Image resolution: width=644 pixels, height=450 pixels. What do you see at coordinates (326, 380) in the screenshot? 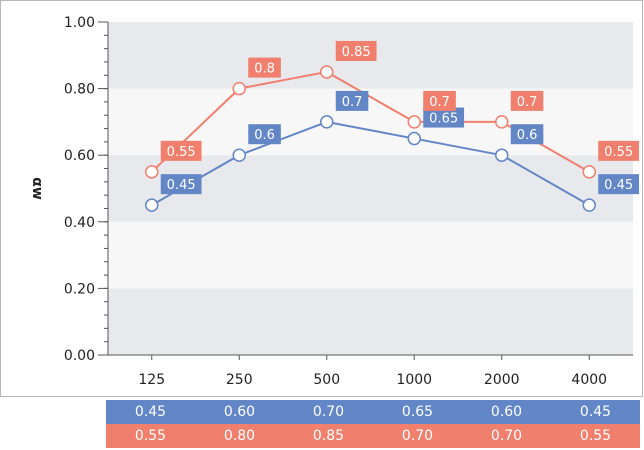
I see `x-tick-label: 500` at bounding box center [326, 380].